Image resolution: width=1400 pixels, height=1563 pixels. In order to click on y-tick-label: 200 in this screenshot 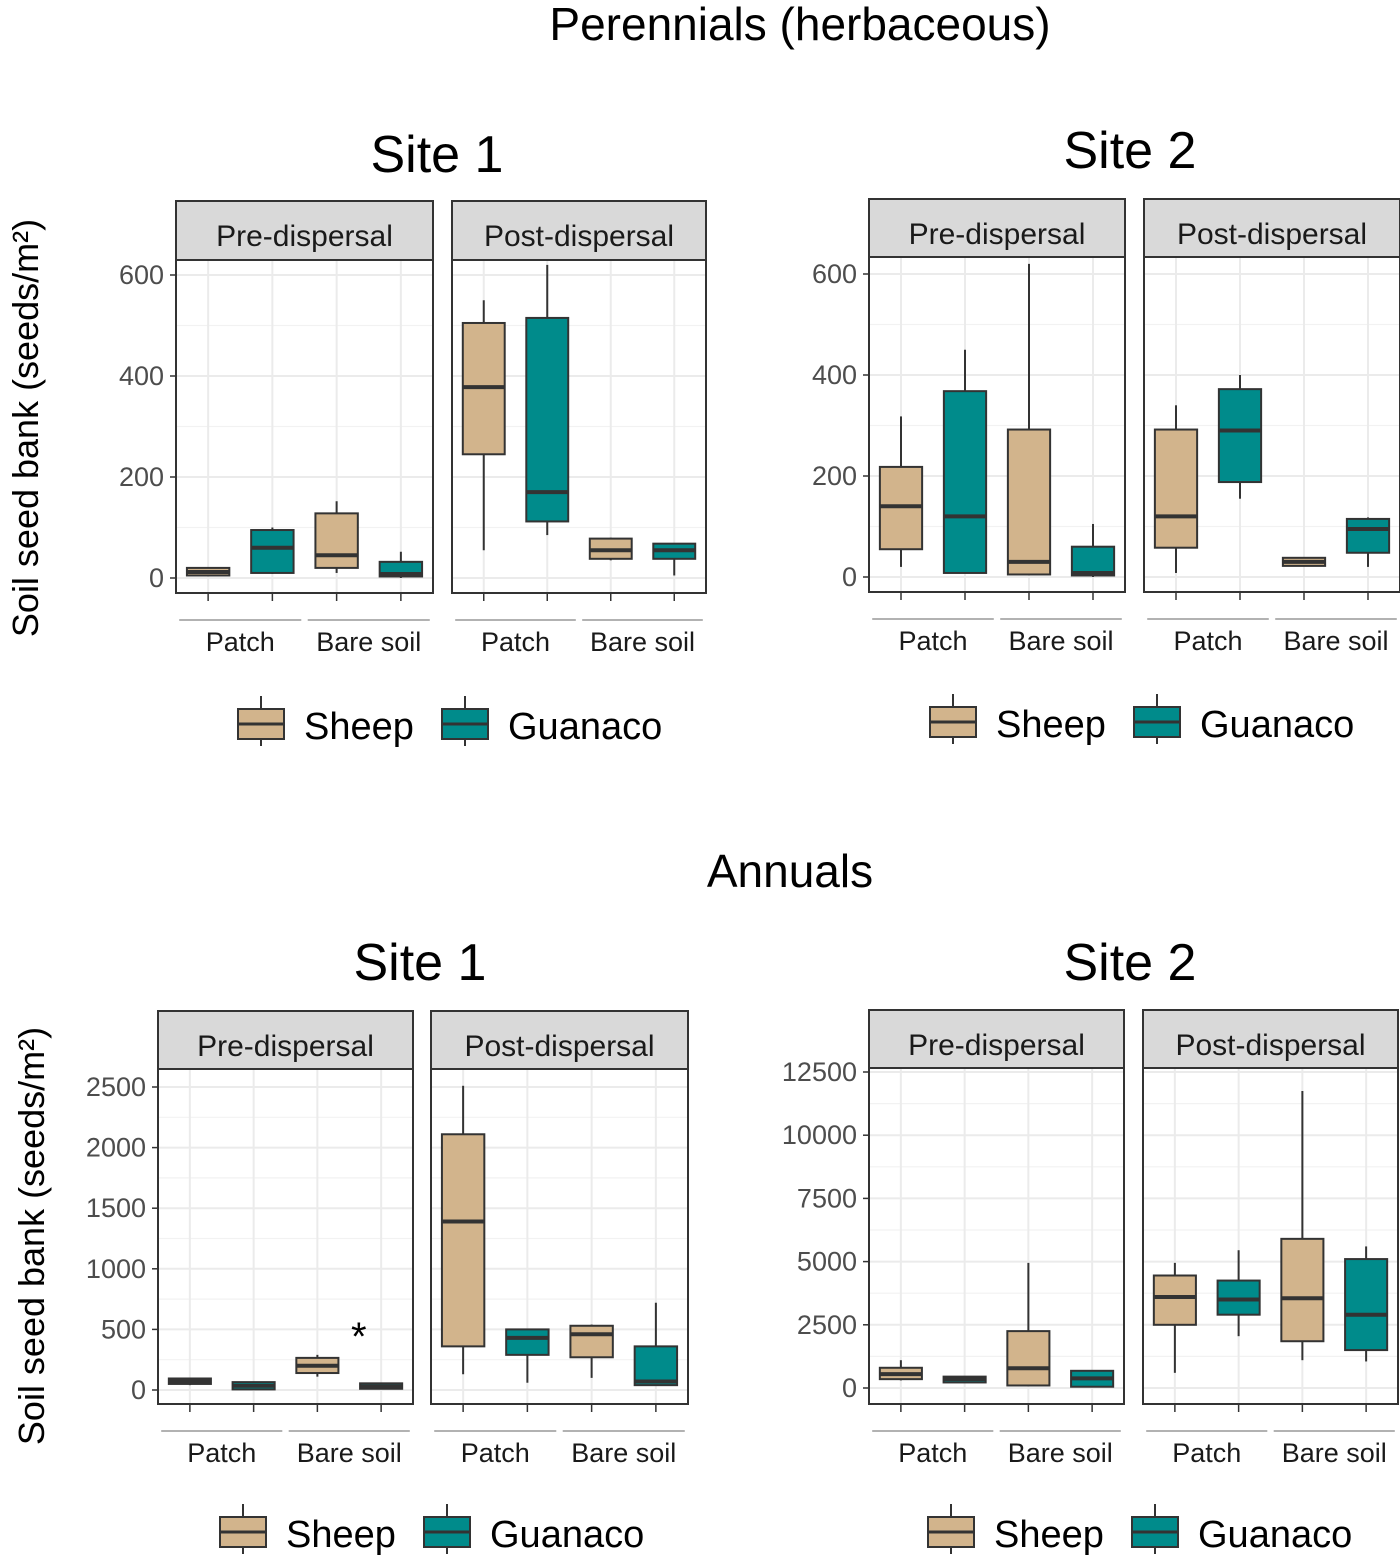, I will do `click(141, 477)`.